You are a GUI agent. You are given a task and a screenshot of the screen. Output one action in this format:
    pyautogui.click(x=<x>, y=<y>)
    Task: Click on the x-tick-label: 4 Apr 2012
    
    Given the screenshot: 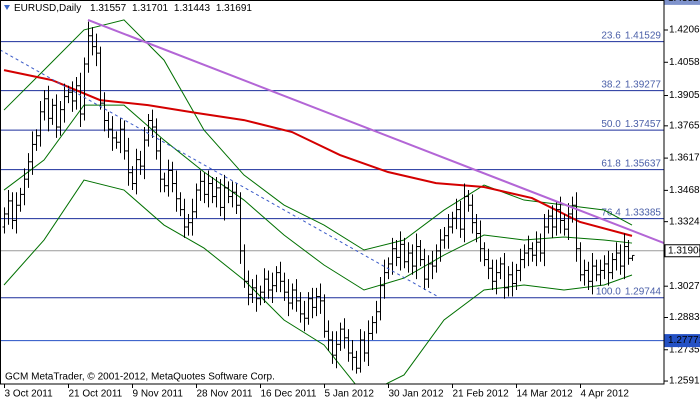 What is the action you would take?
    pyautogui.click(x=605, y=394)
    